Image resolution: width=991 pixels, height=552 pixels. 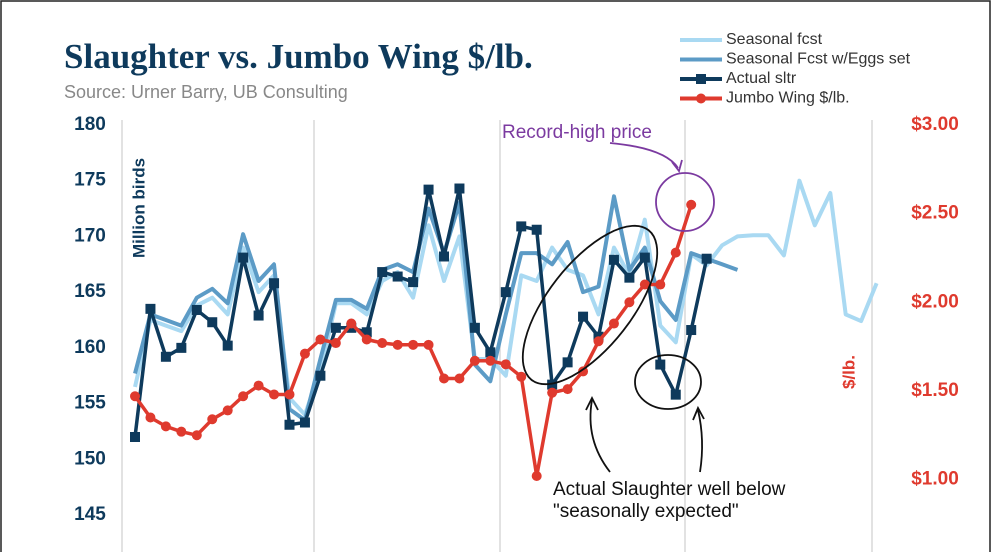 What do you see at coordinates (935, 124) in the screenshot?
I see `y2-tick-label: $3.00` at bounding box center [935, 124].